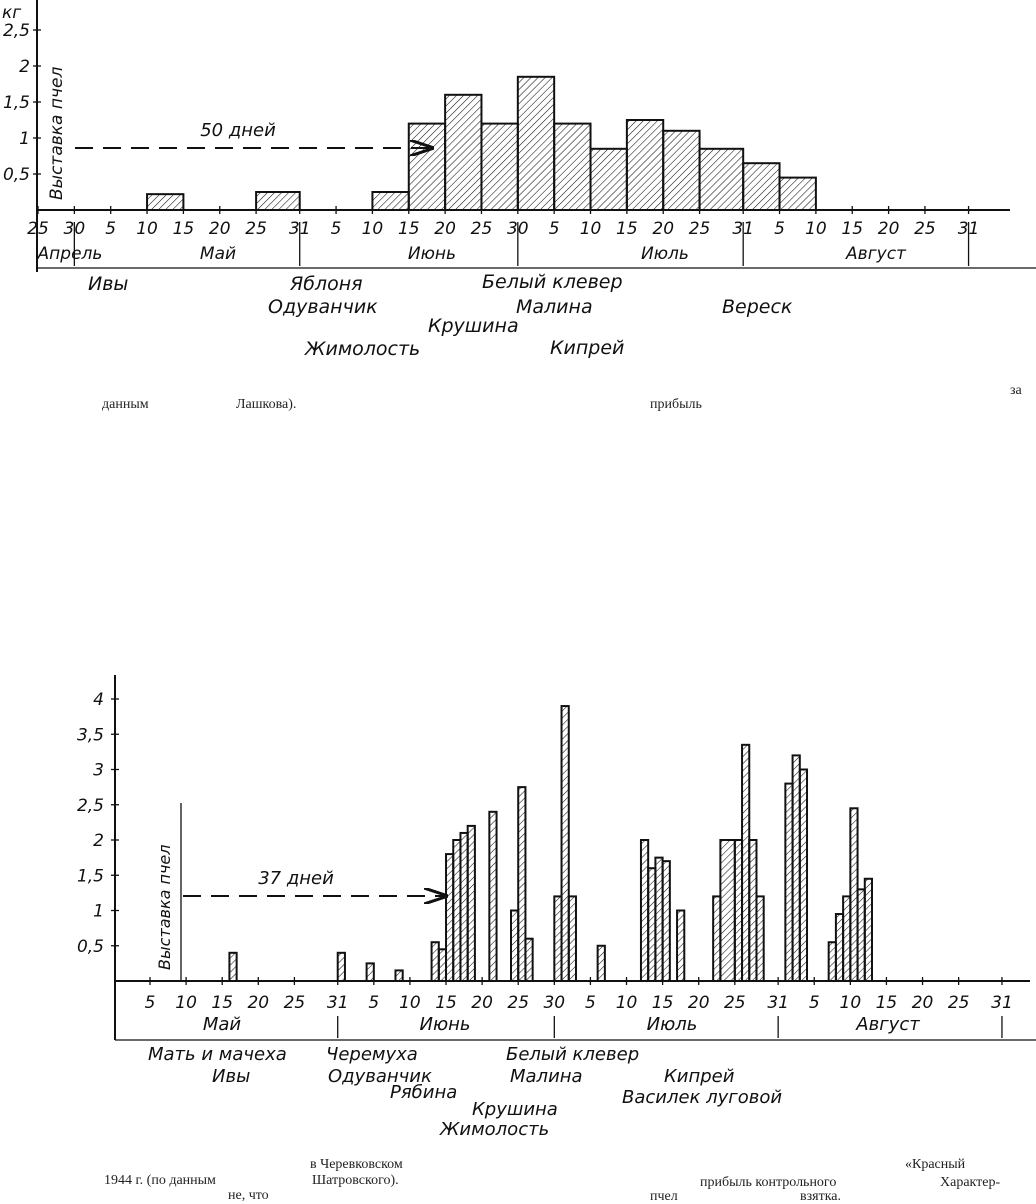  Describe the element at coordinates (90, 876) in the screenshot. I see `y-tick-label: 1,5` at that location.